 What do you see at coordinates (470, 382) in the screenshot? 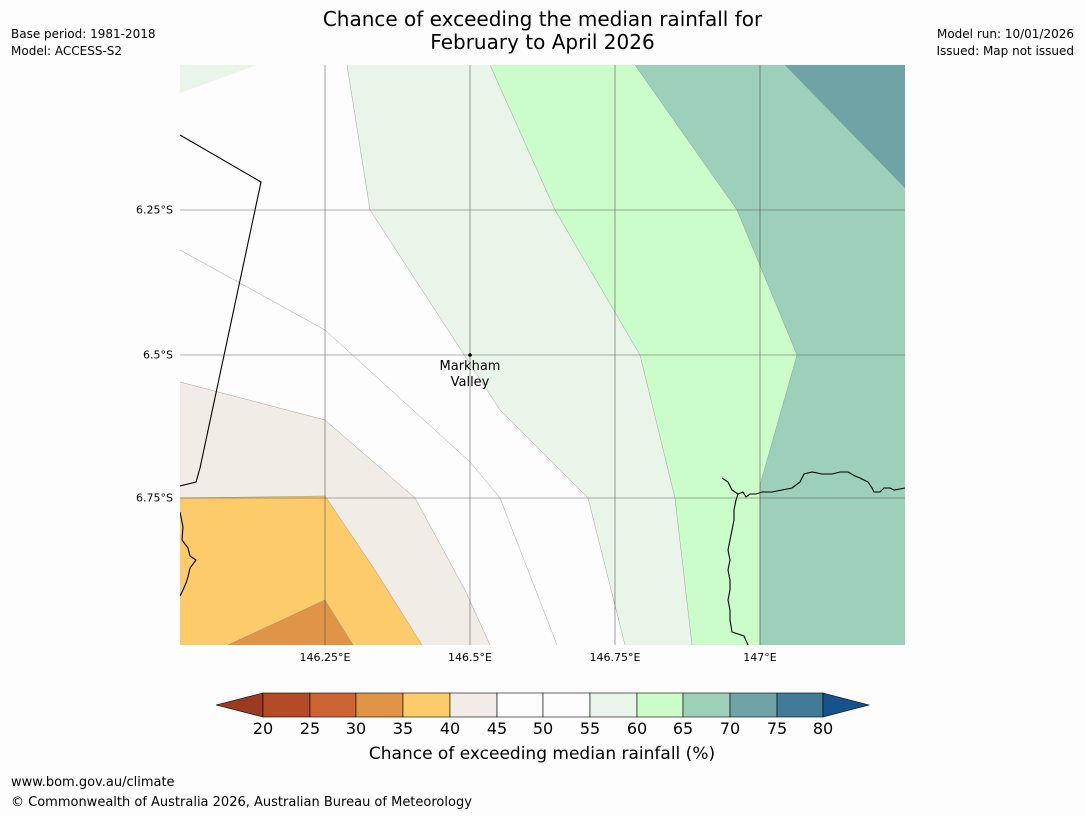
I see `place-name-line2: Valley` at bounding box center [470, 382].